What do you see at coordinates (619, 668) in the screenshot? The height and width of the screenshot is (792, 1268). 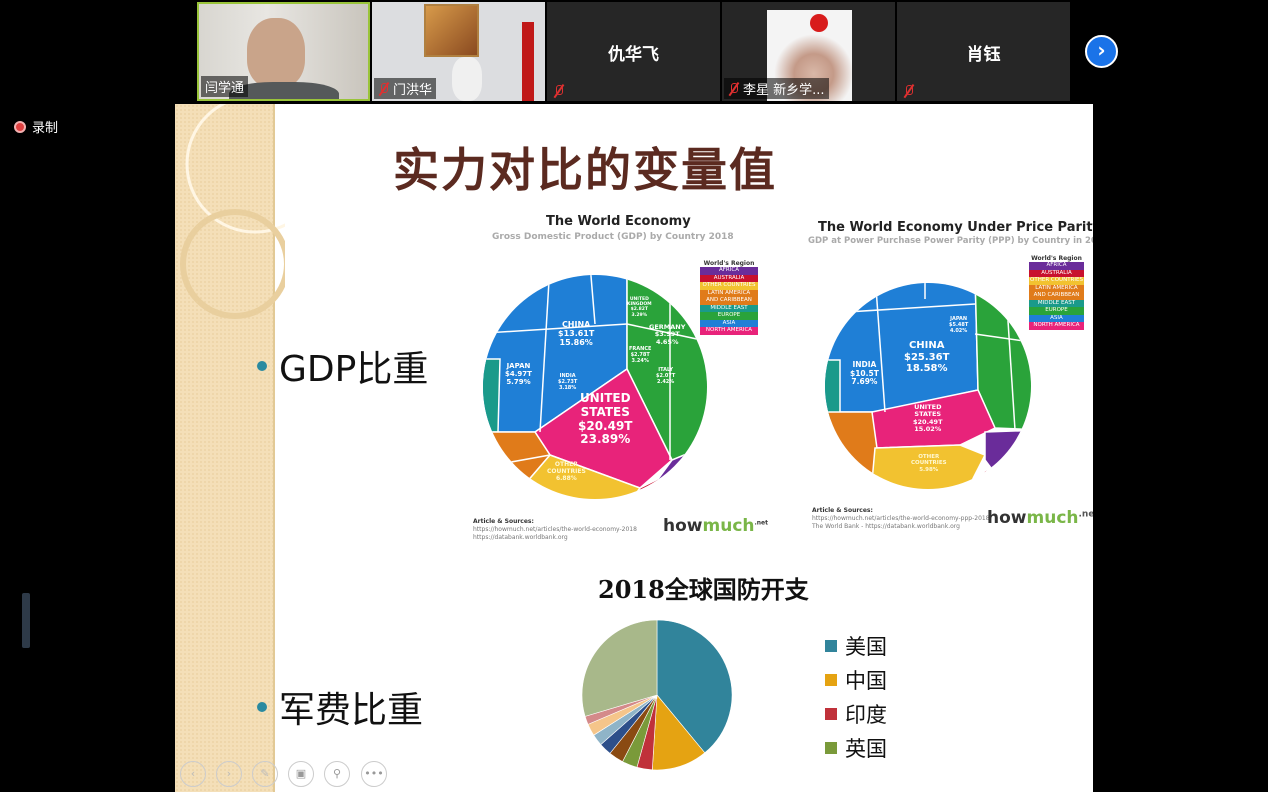 I see `pie-slice` at bounding box center [619, 668].